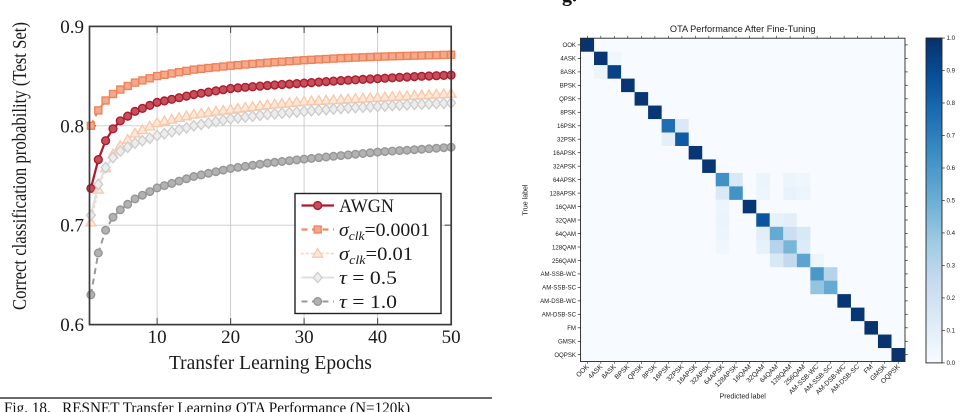  I want to click on svg-text: 0.5, so click(951, 201).